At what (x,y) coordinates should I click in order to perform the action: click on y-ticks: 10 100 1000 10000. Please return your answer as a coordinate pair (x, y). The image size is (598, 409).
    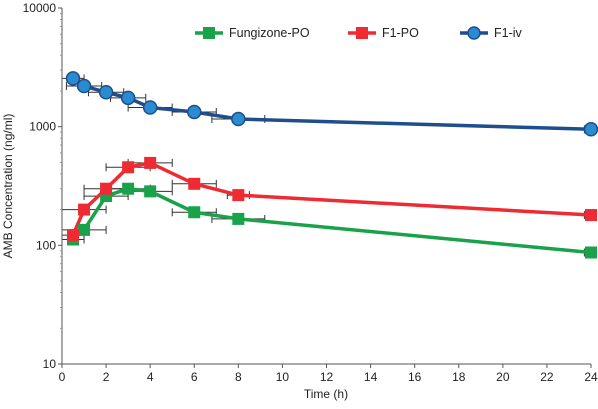
    Looking at the image, I should click on (42, 186).